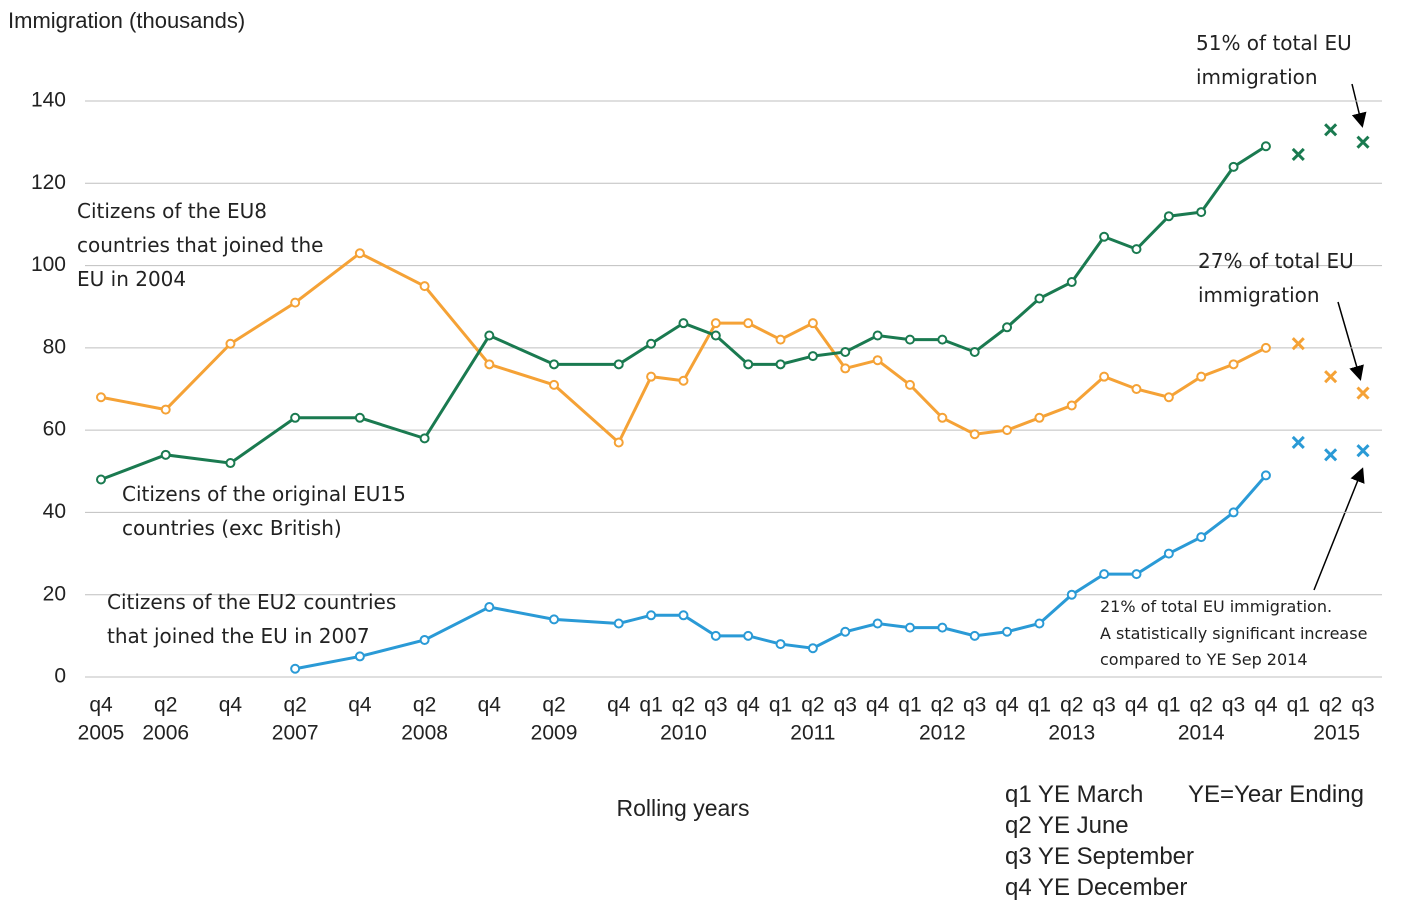  Describe the element at coordinates (126, 20) in the screenshot. I see `y-axis-label: Immigration (thousands)` at that location.